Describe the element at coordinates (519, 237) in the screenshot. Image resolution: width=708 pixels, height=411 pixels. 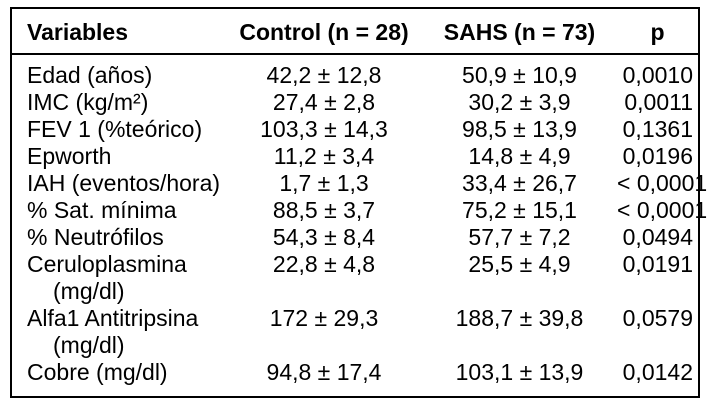
I see `sahs-value-cell: 57,7 ± 7,2` at that location.